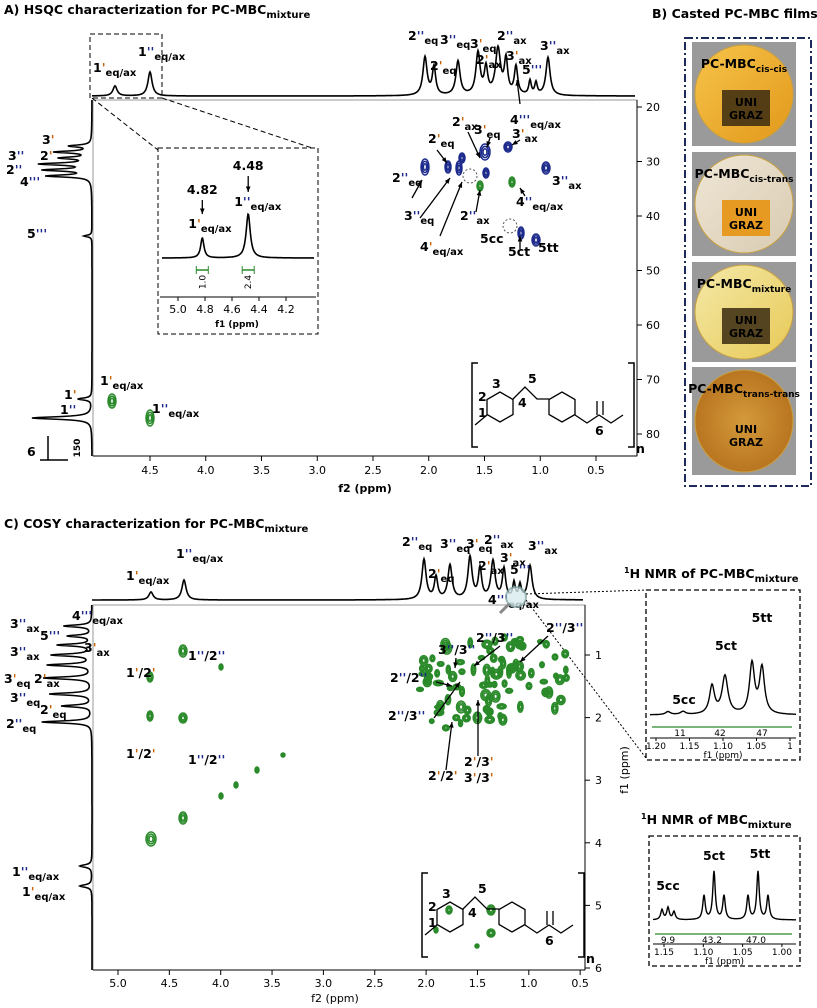  Describe the element at coordinates (596, 470) in the screenshot. I see `x-tick-label: 0.5` at that location.